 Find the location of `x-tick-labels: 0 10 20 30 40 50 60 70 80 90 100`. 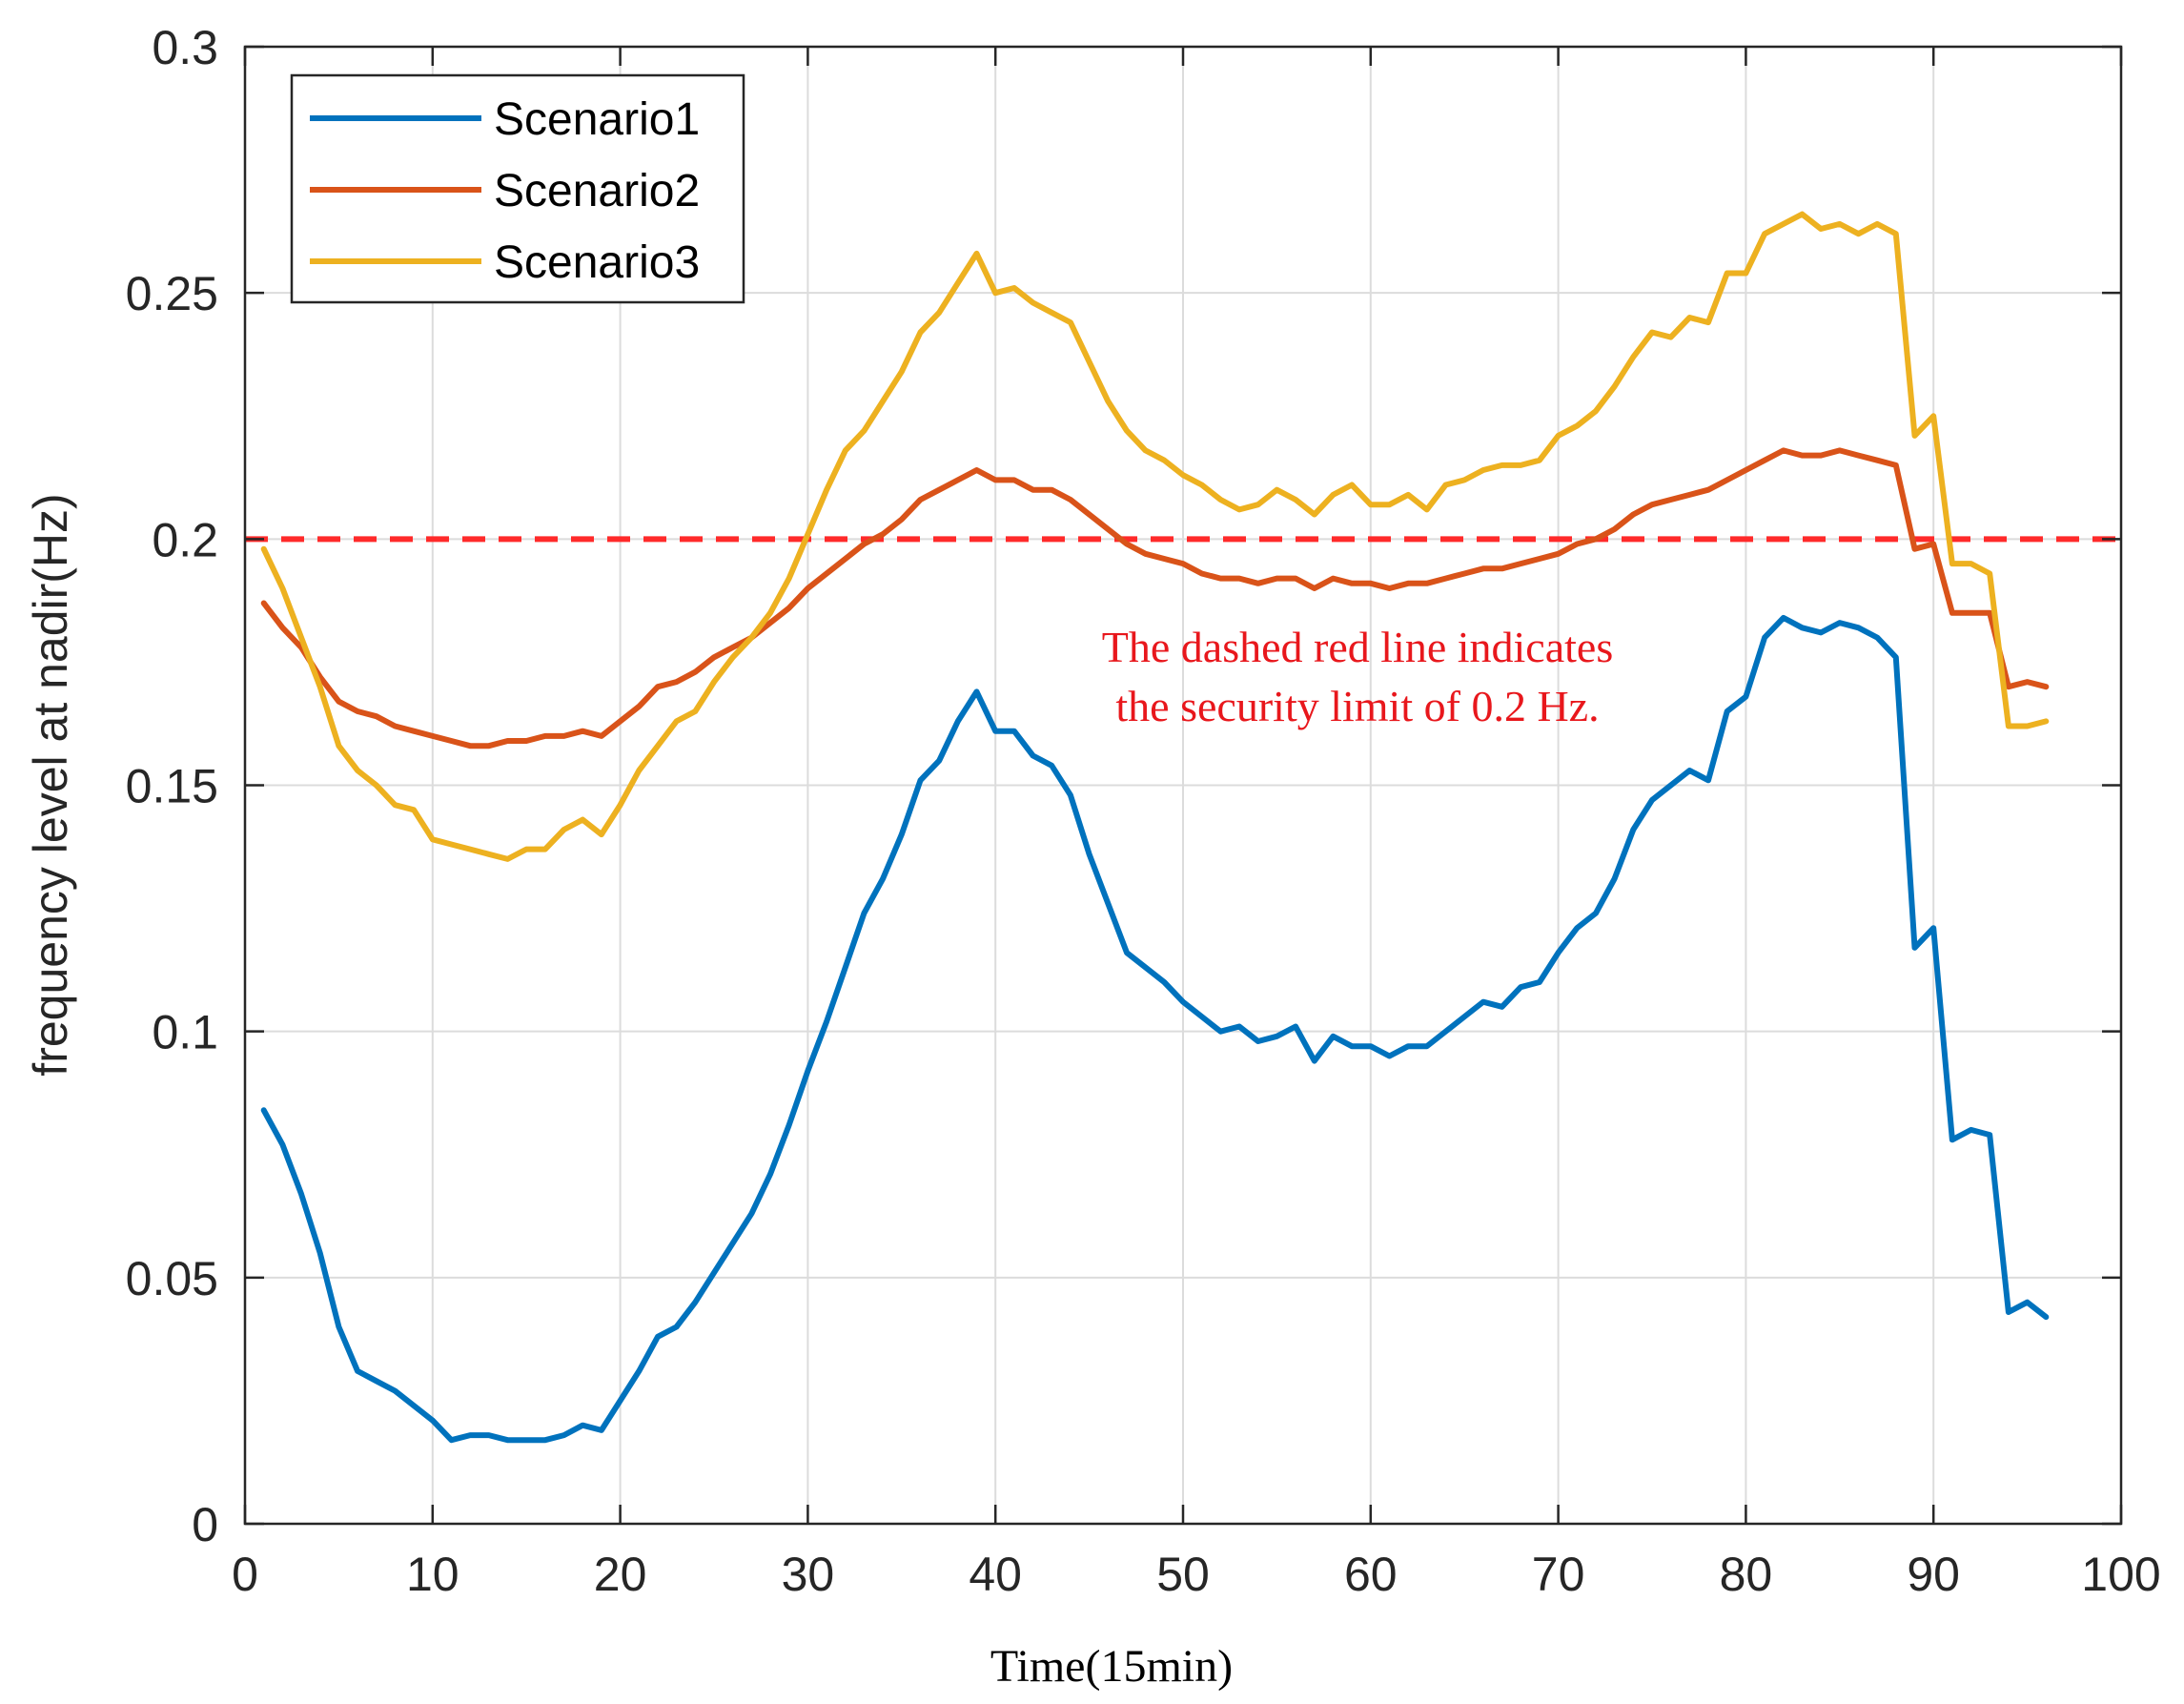

x-tick-labels: 0 10 20 30 40 50 60 70 80 90 100 is located at coordinates (1196, 1574).